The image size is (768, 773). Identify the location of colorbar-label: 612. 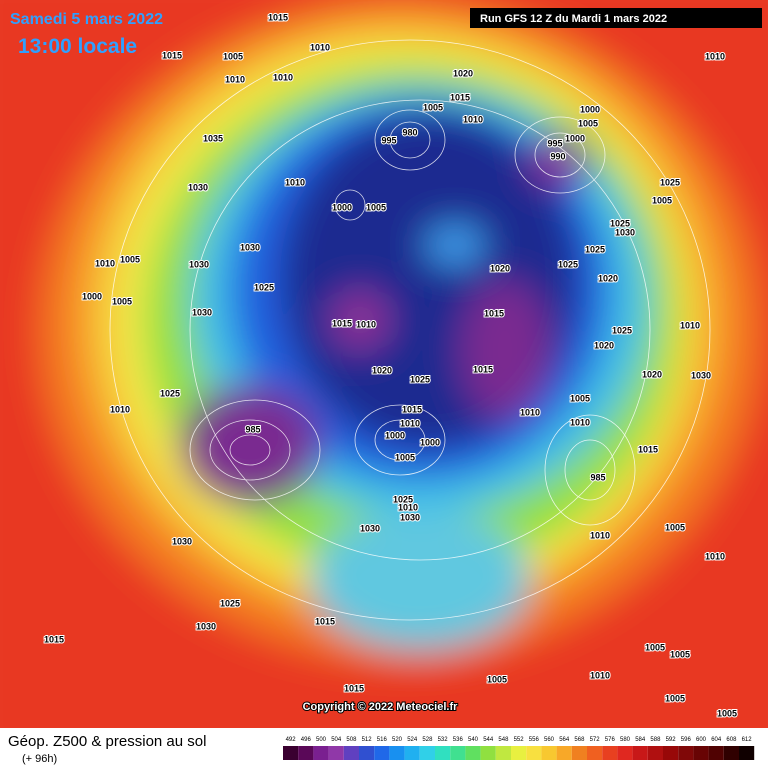
(747, 740).